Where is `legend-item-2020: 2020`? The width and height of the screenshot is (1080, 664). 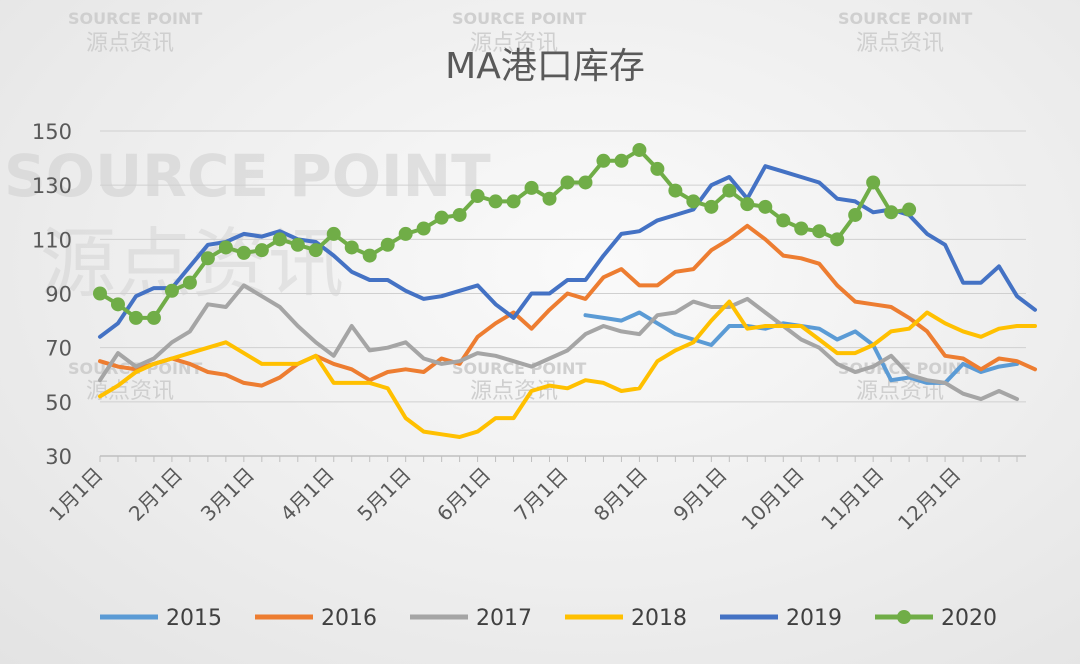
legend-item-2020: 2020 is located at coordinates (936, 618).